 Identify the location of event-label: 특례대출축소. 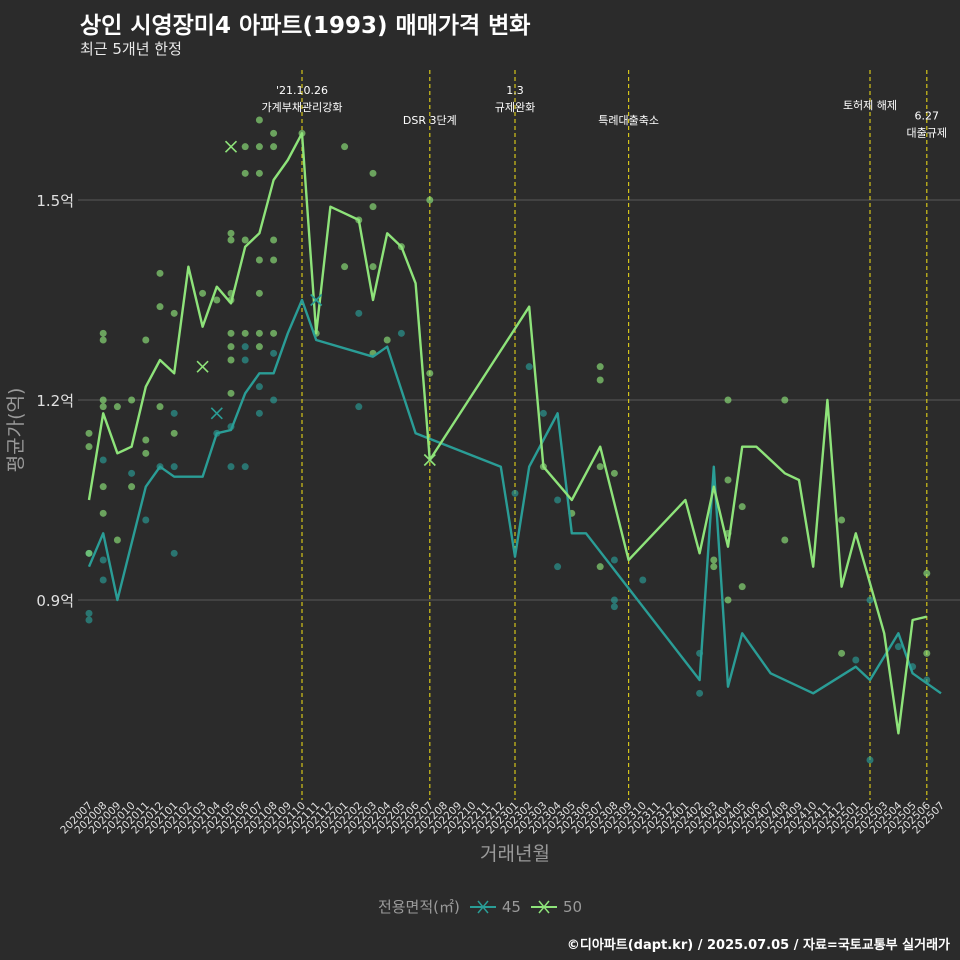
(628, 120).